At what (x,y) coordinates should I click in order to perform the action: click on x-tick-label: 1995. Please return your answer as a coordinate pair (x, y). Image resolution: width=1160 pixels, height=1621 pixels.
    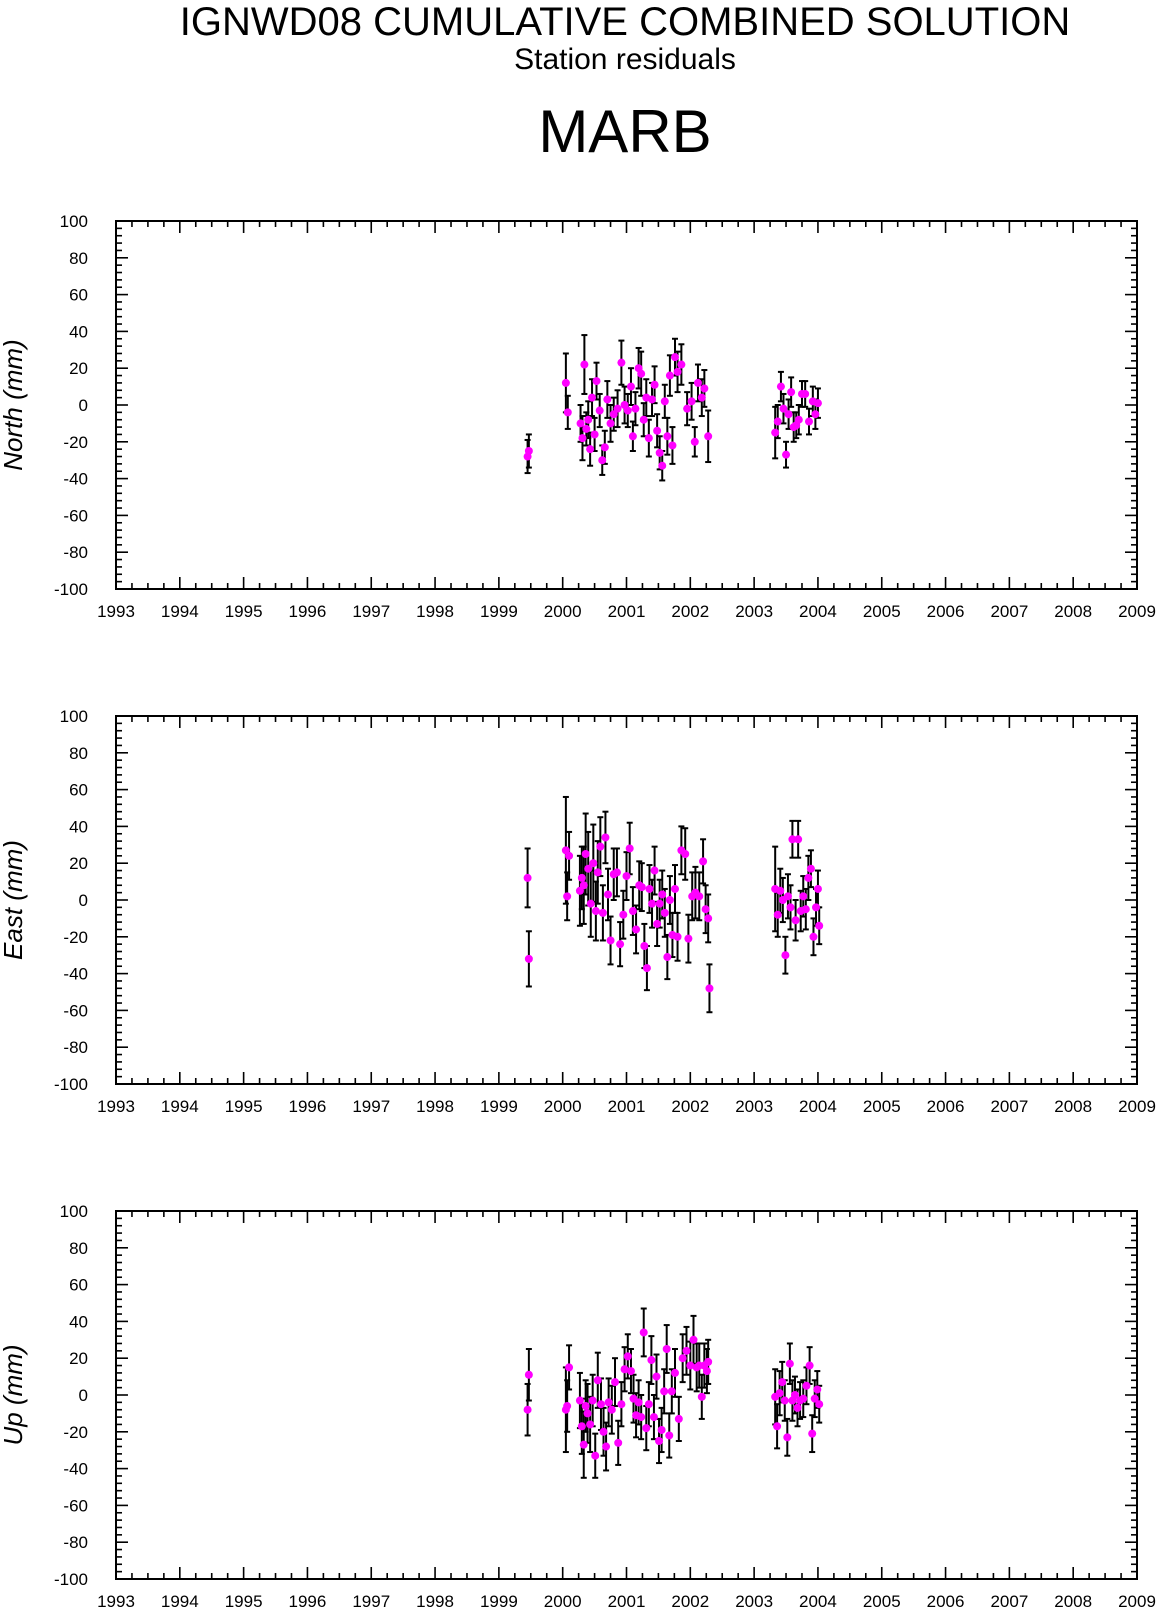
    Looking at the image, I should click on (244, 1106).